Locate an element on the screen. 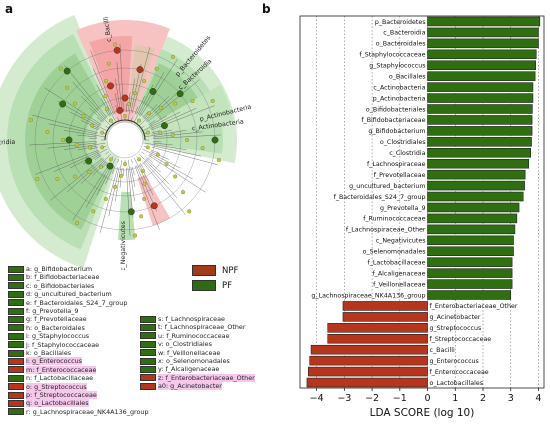 Image resolution: width=550 pixels, height=424 pixels. x-tick-label: 0 is located at coordinates (428, 398).